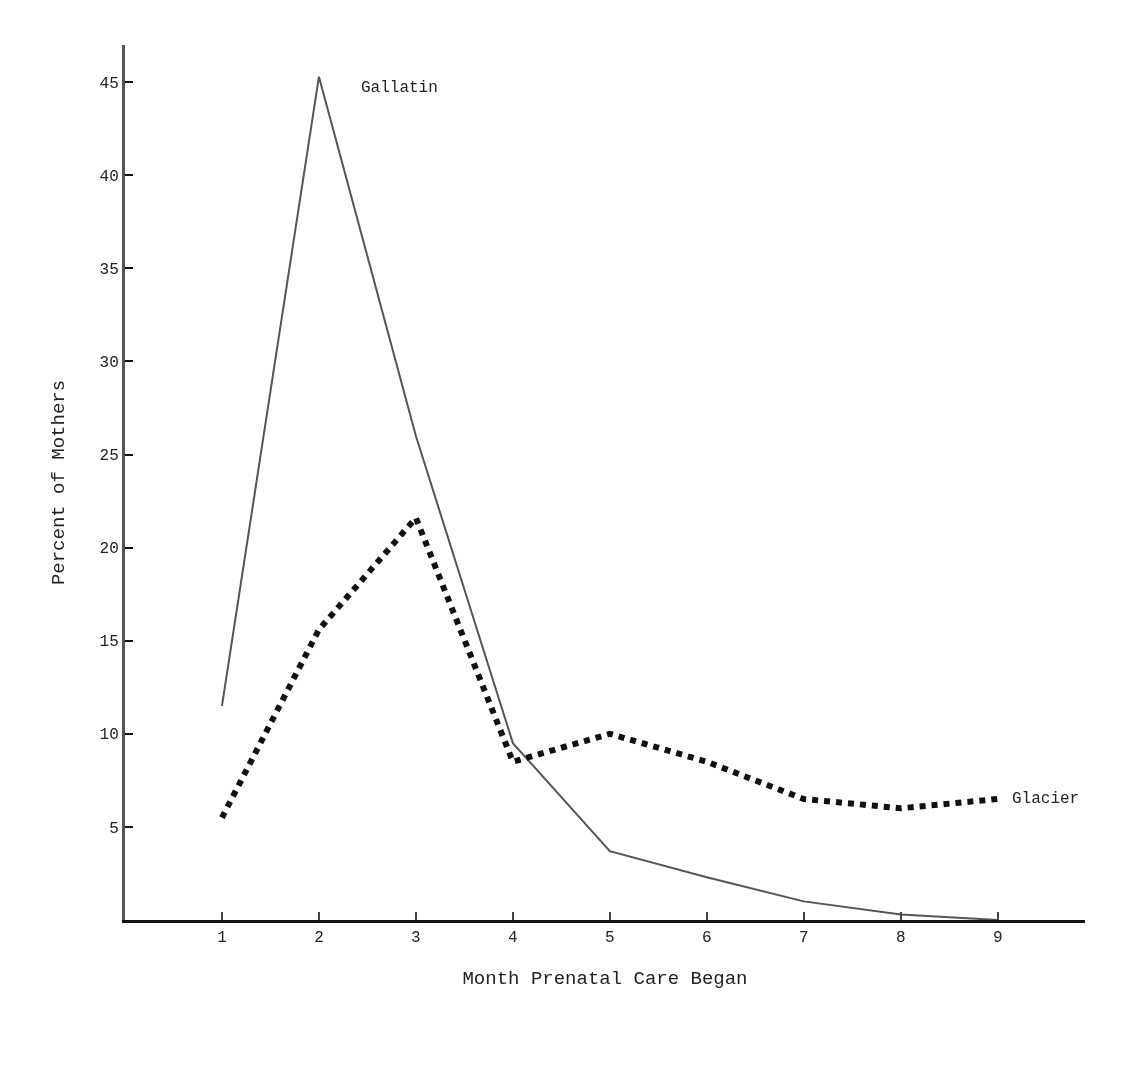 Image resolution: width=1140 pixels, height=1065 pixels. I want to click on y-tick-label: 15, so click(109, 642).